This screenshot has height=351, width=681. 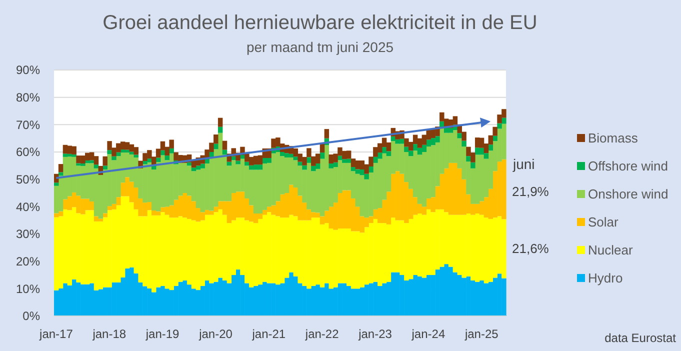 I want to click on x-tick-label: jan-22, so click(x=322, y=334).